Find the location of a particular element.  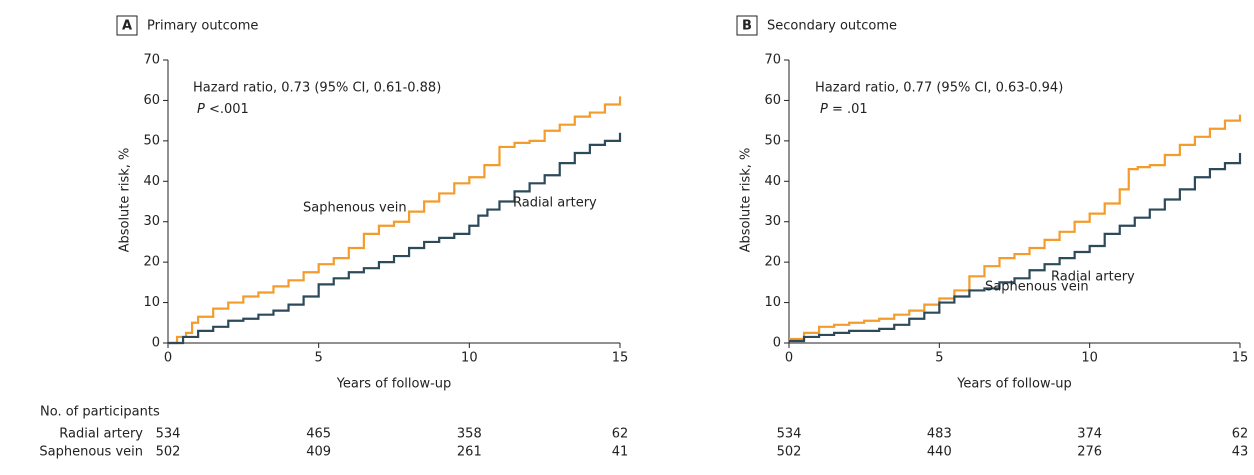

at-risk-row-name: Radial artery is located at coordinates (101, 434).